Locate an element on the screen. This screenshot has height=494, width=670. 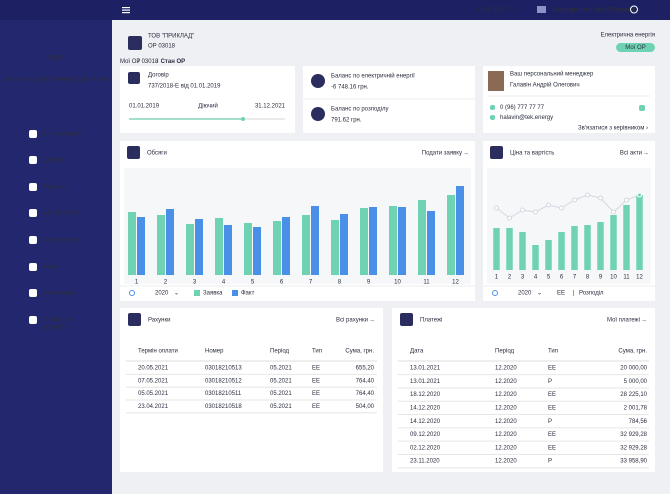
cell: 03018210512 is located at coordinates (223, 381).